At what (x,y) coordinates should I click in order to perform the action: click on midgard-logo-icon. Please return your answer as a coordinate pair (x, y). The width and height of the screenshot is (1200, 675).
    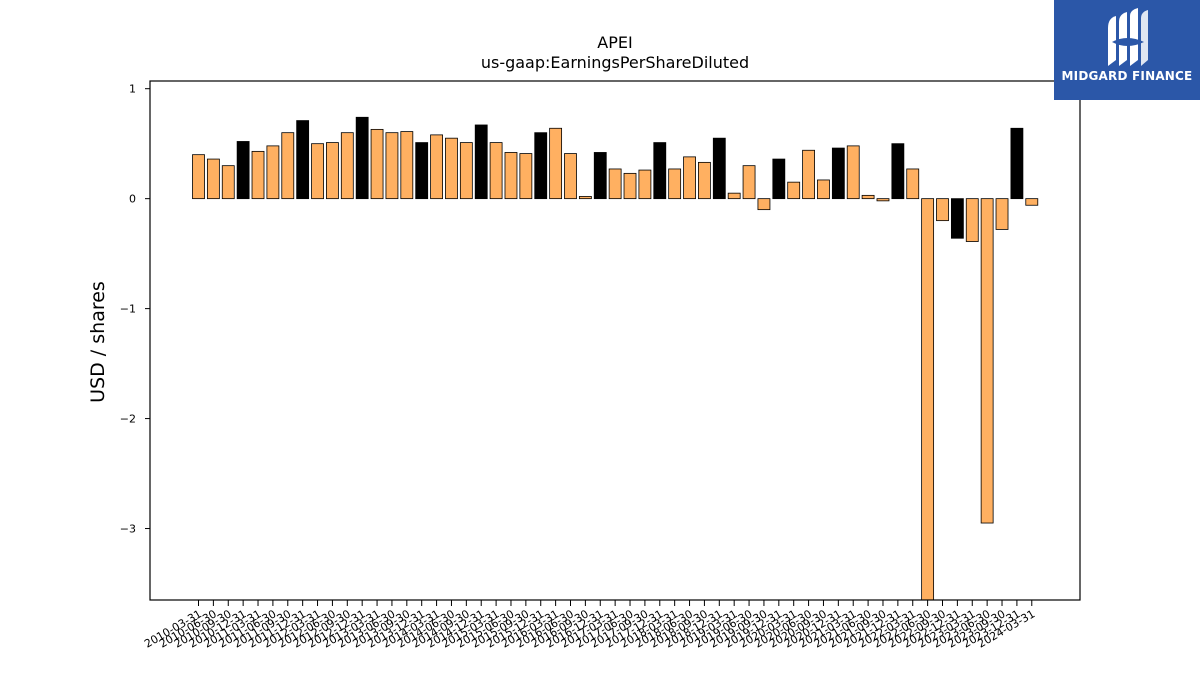
    Looking at the image, I should click on (1128, 37).